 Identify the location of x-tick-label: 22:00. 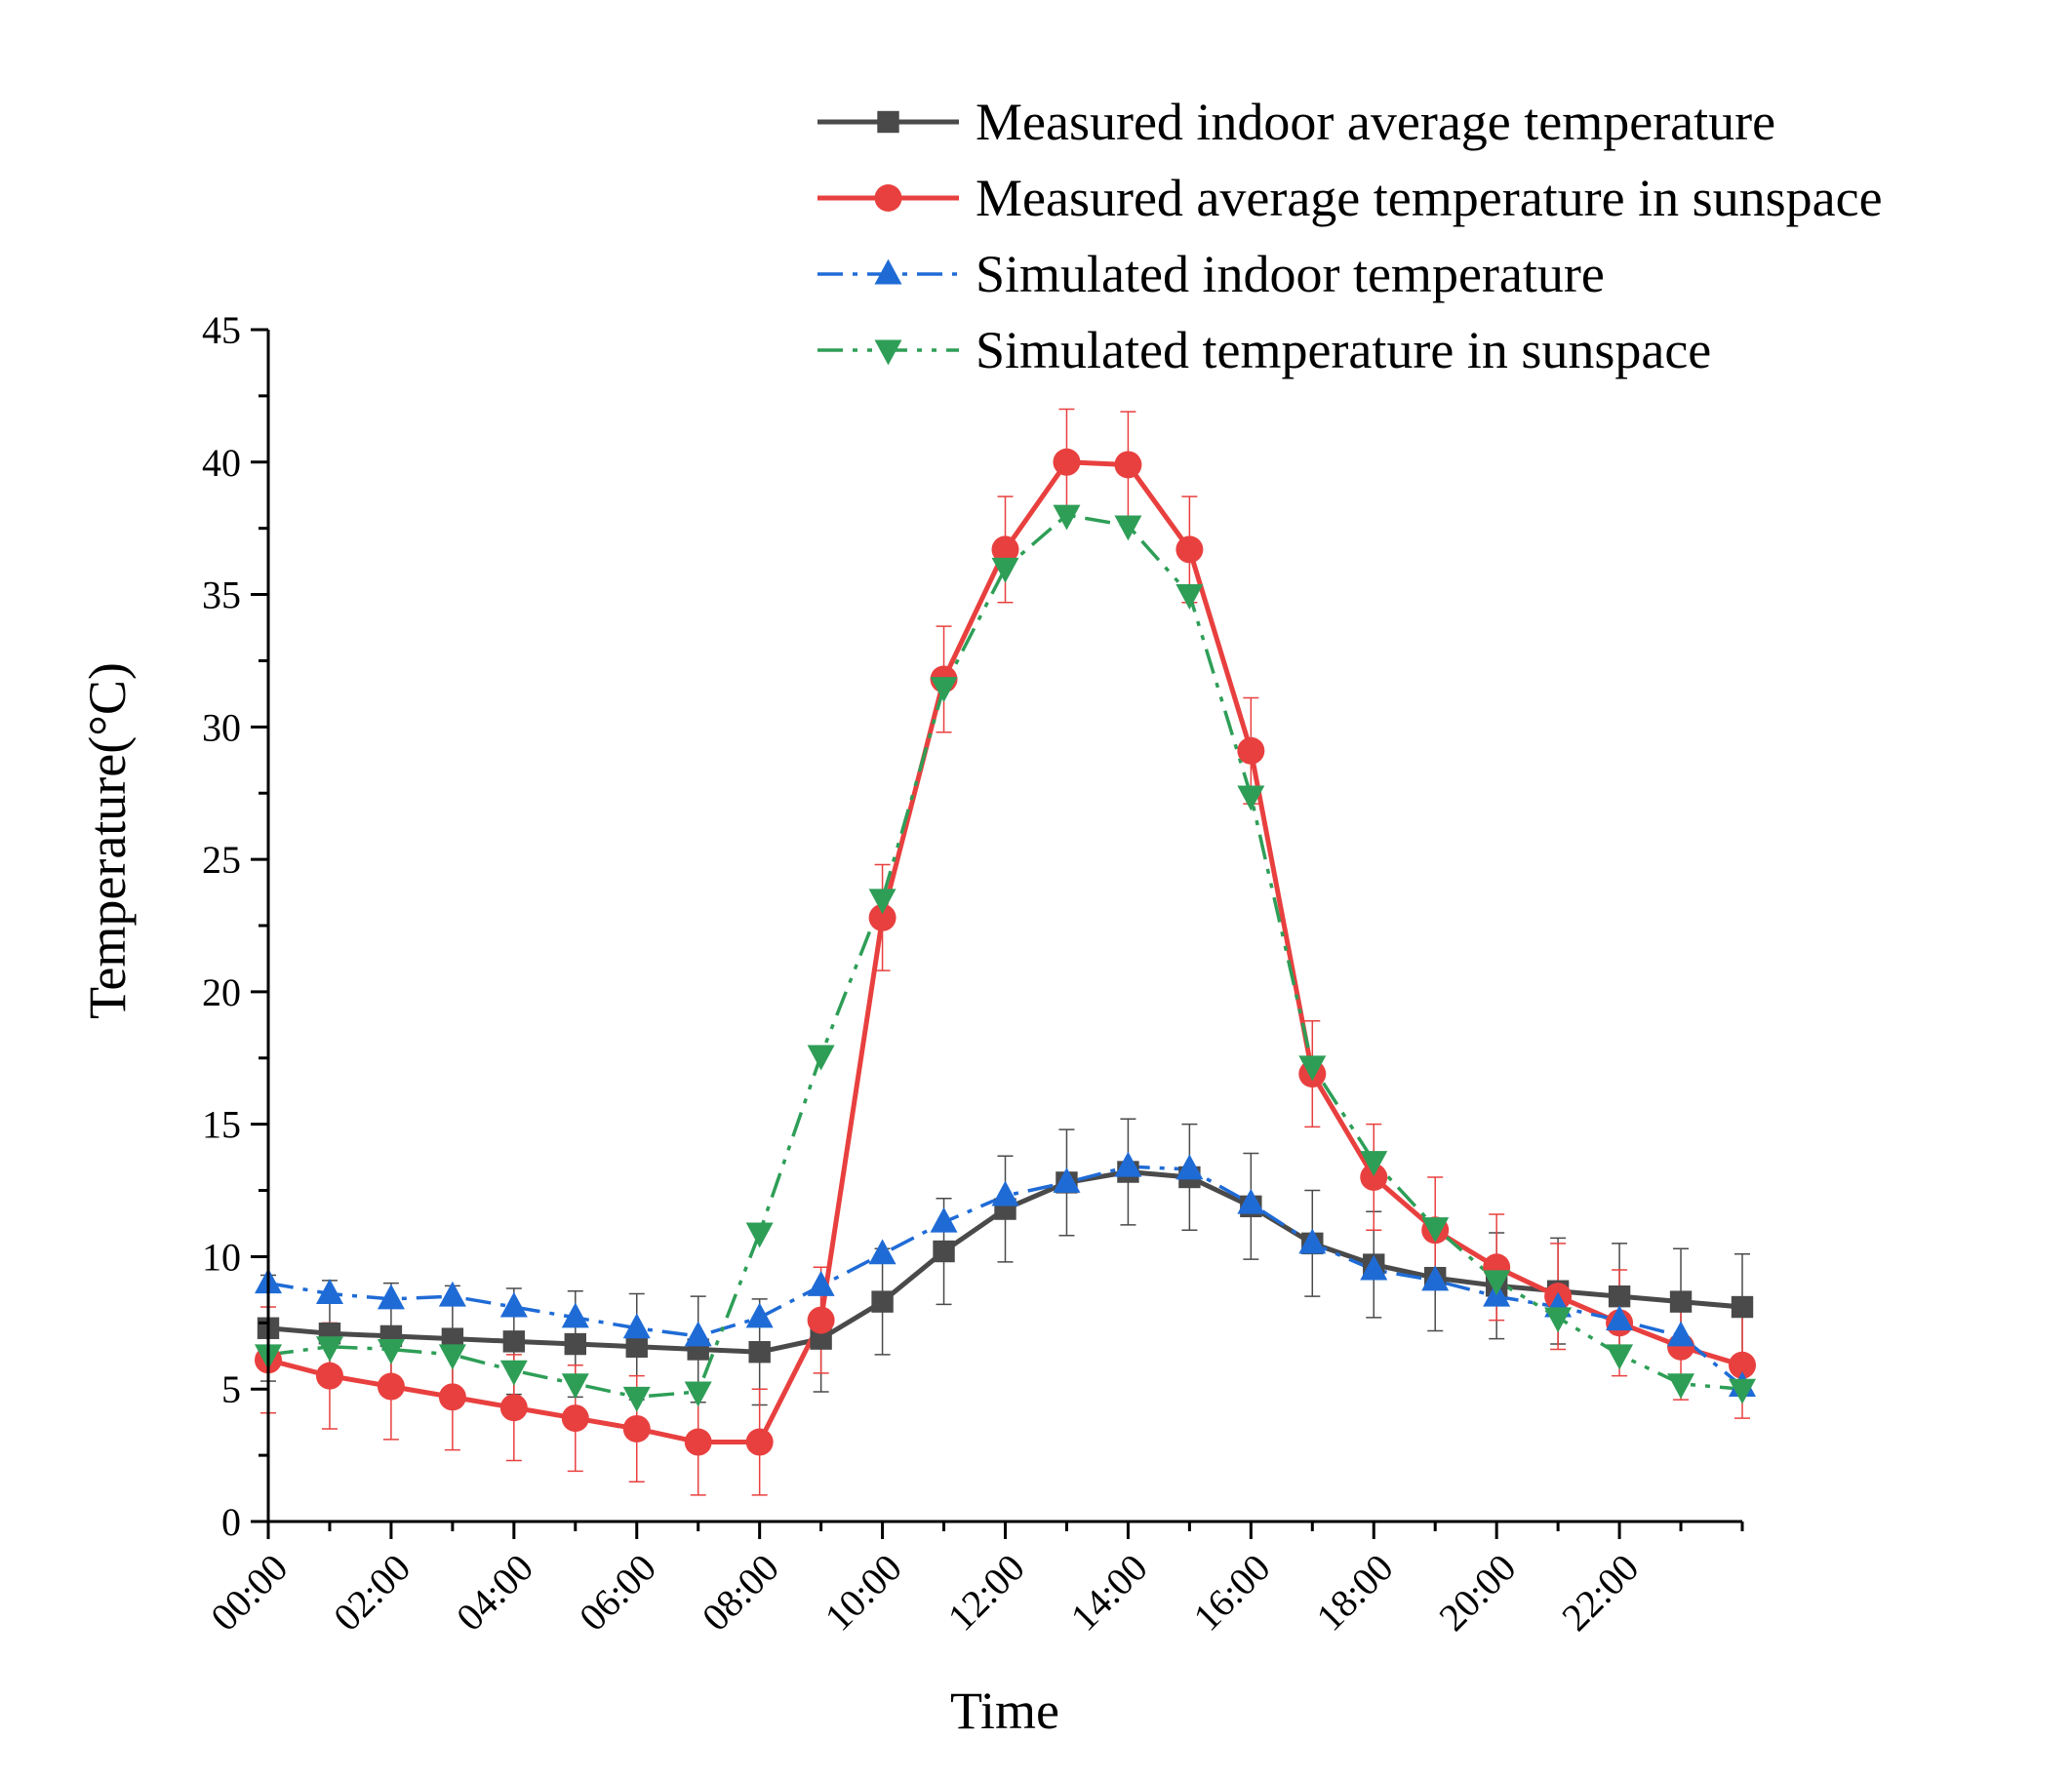
(1600, 1593).